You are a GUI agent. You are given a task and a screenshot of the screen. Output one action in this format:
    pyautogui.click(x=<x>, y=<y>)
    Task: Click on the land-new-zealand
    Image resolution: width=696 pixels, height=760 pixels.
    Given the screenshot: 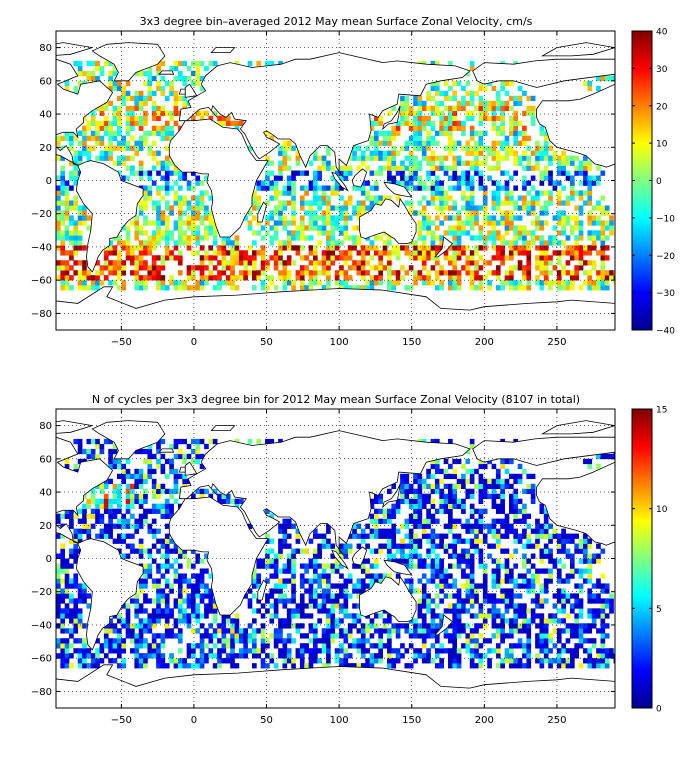 What is the action you would take?
    pyautogui.click(x=443, y=247)
    